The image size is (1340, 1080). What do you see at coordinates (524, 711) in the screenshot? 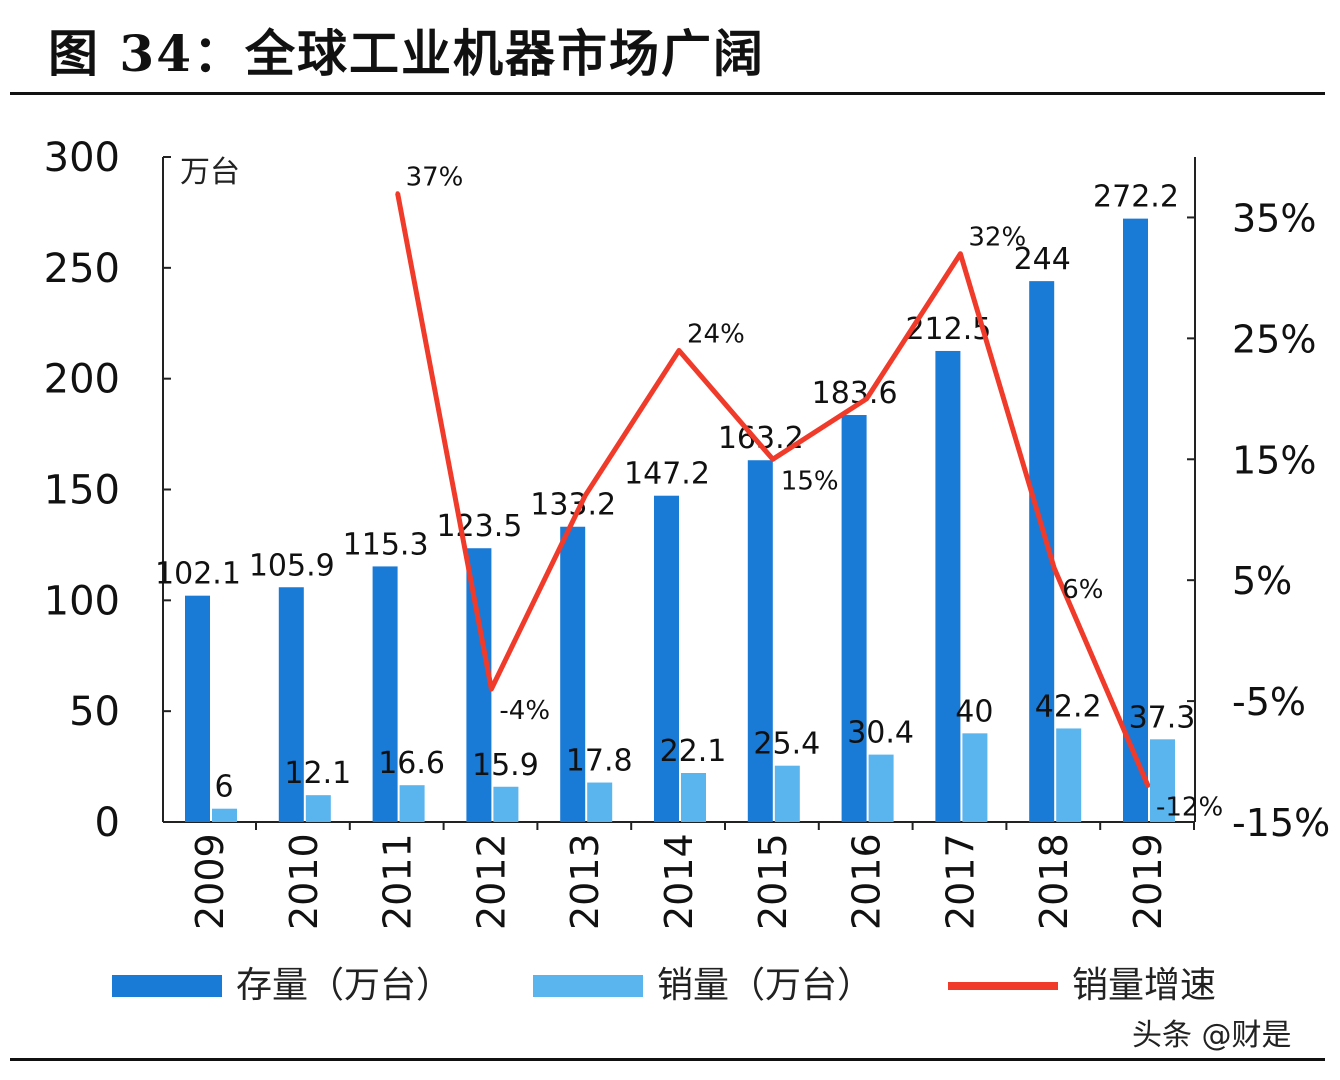
I see `line-label-growth: -4%` at bounding box center [524, 711].